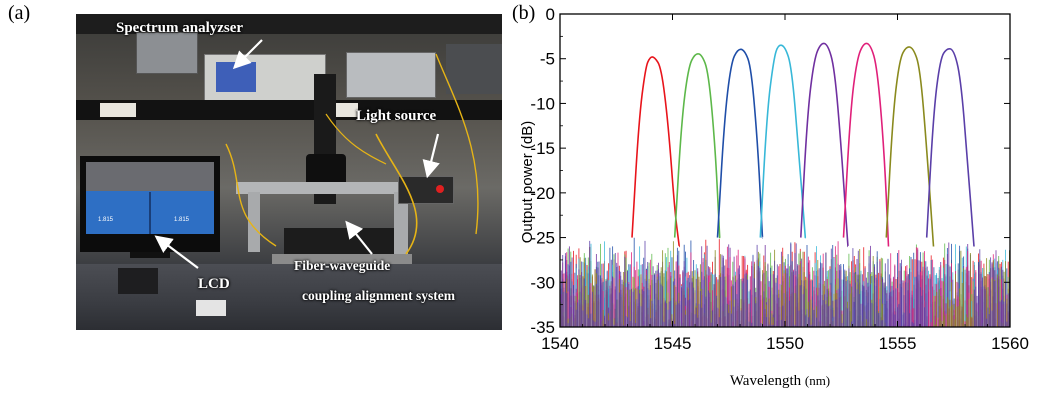  Describe the element at coordinates (391, 75) in the screenshot. I see `shelf-instrument-right` at that location.